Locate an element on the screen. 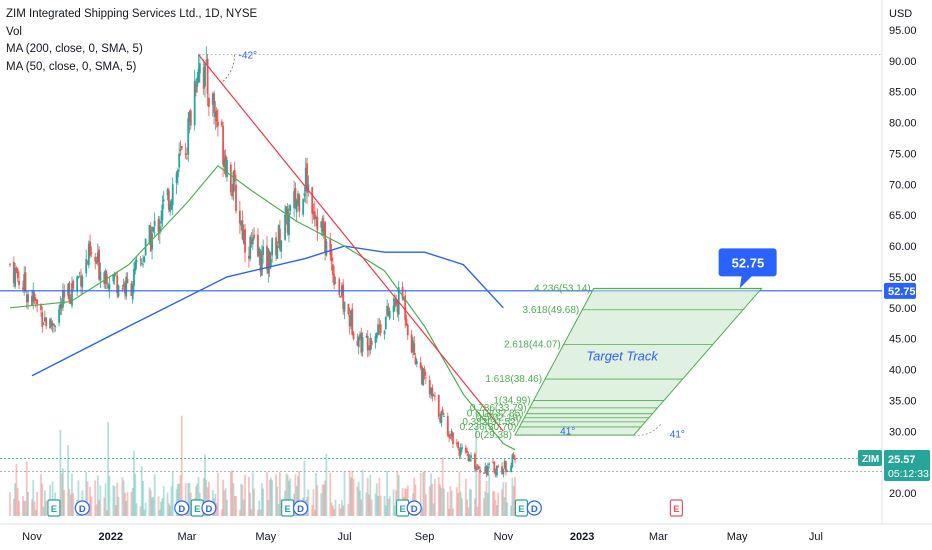 The image size is (932, 550). time-axis: Nov 2022 Mar May Jul Sep Nov 2023 Mar May Jul is located at coordinates (422, 537).